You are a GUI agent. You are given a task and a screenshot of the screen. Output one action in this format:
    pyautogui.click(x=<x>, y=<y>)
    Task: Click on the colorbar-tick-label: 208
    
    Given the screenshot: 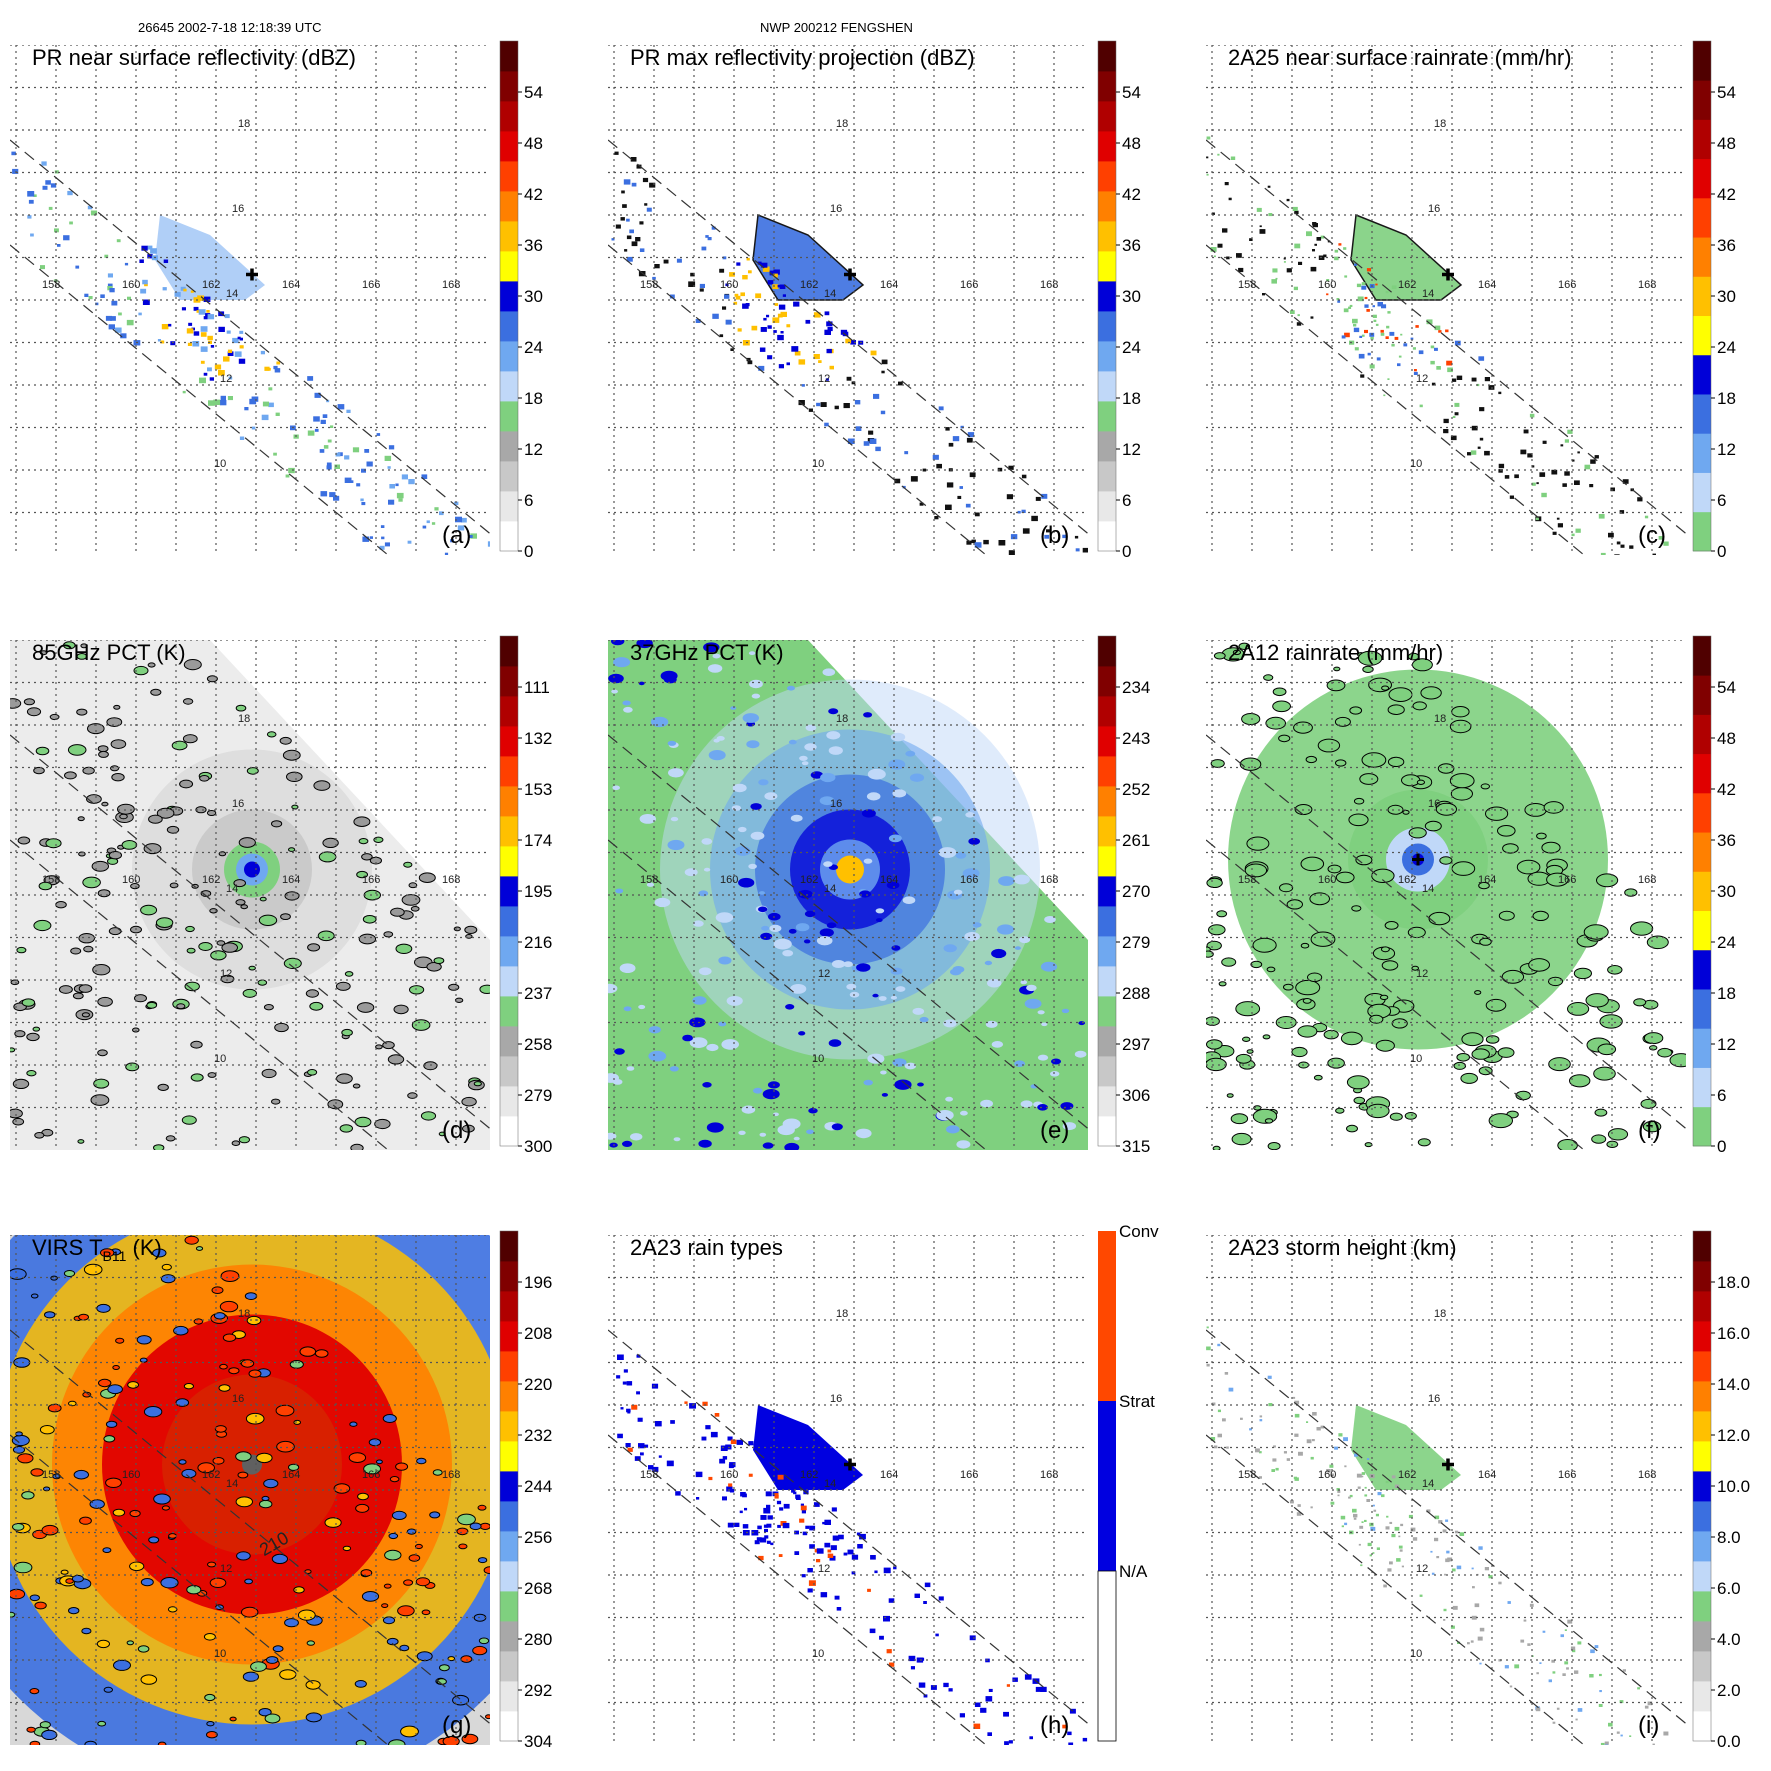 What is the action you would take?
    pyautogui.click(x=538, y=1333)
    